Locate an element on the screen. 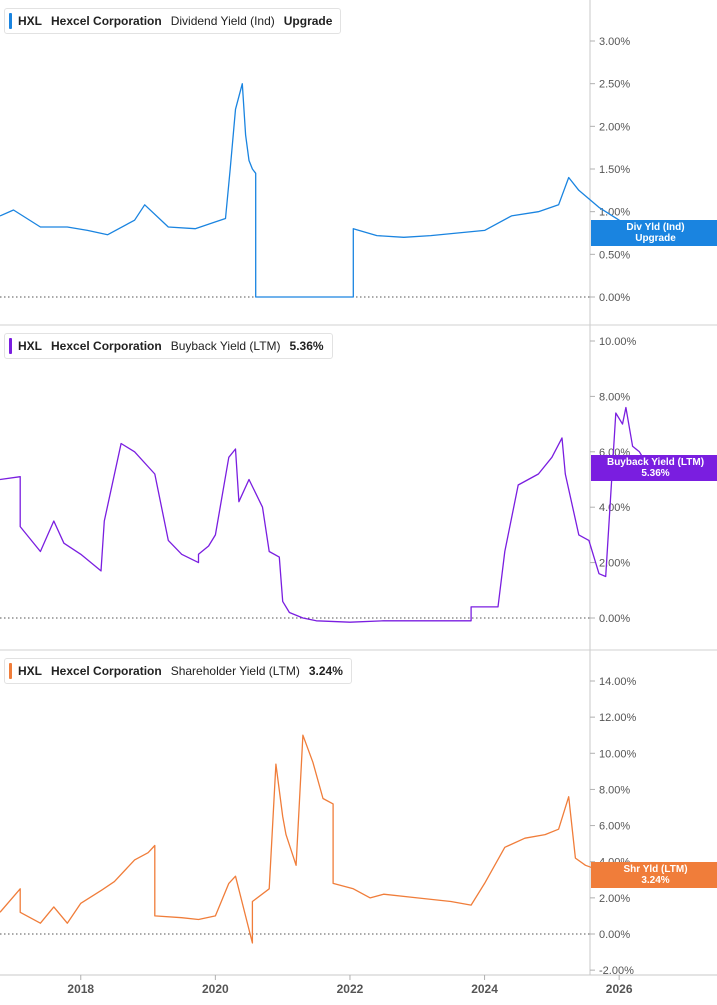  x-tick-label: 2024 is located at coordinates (484, 989).